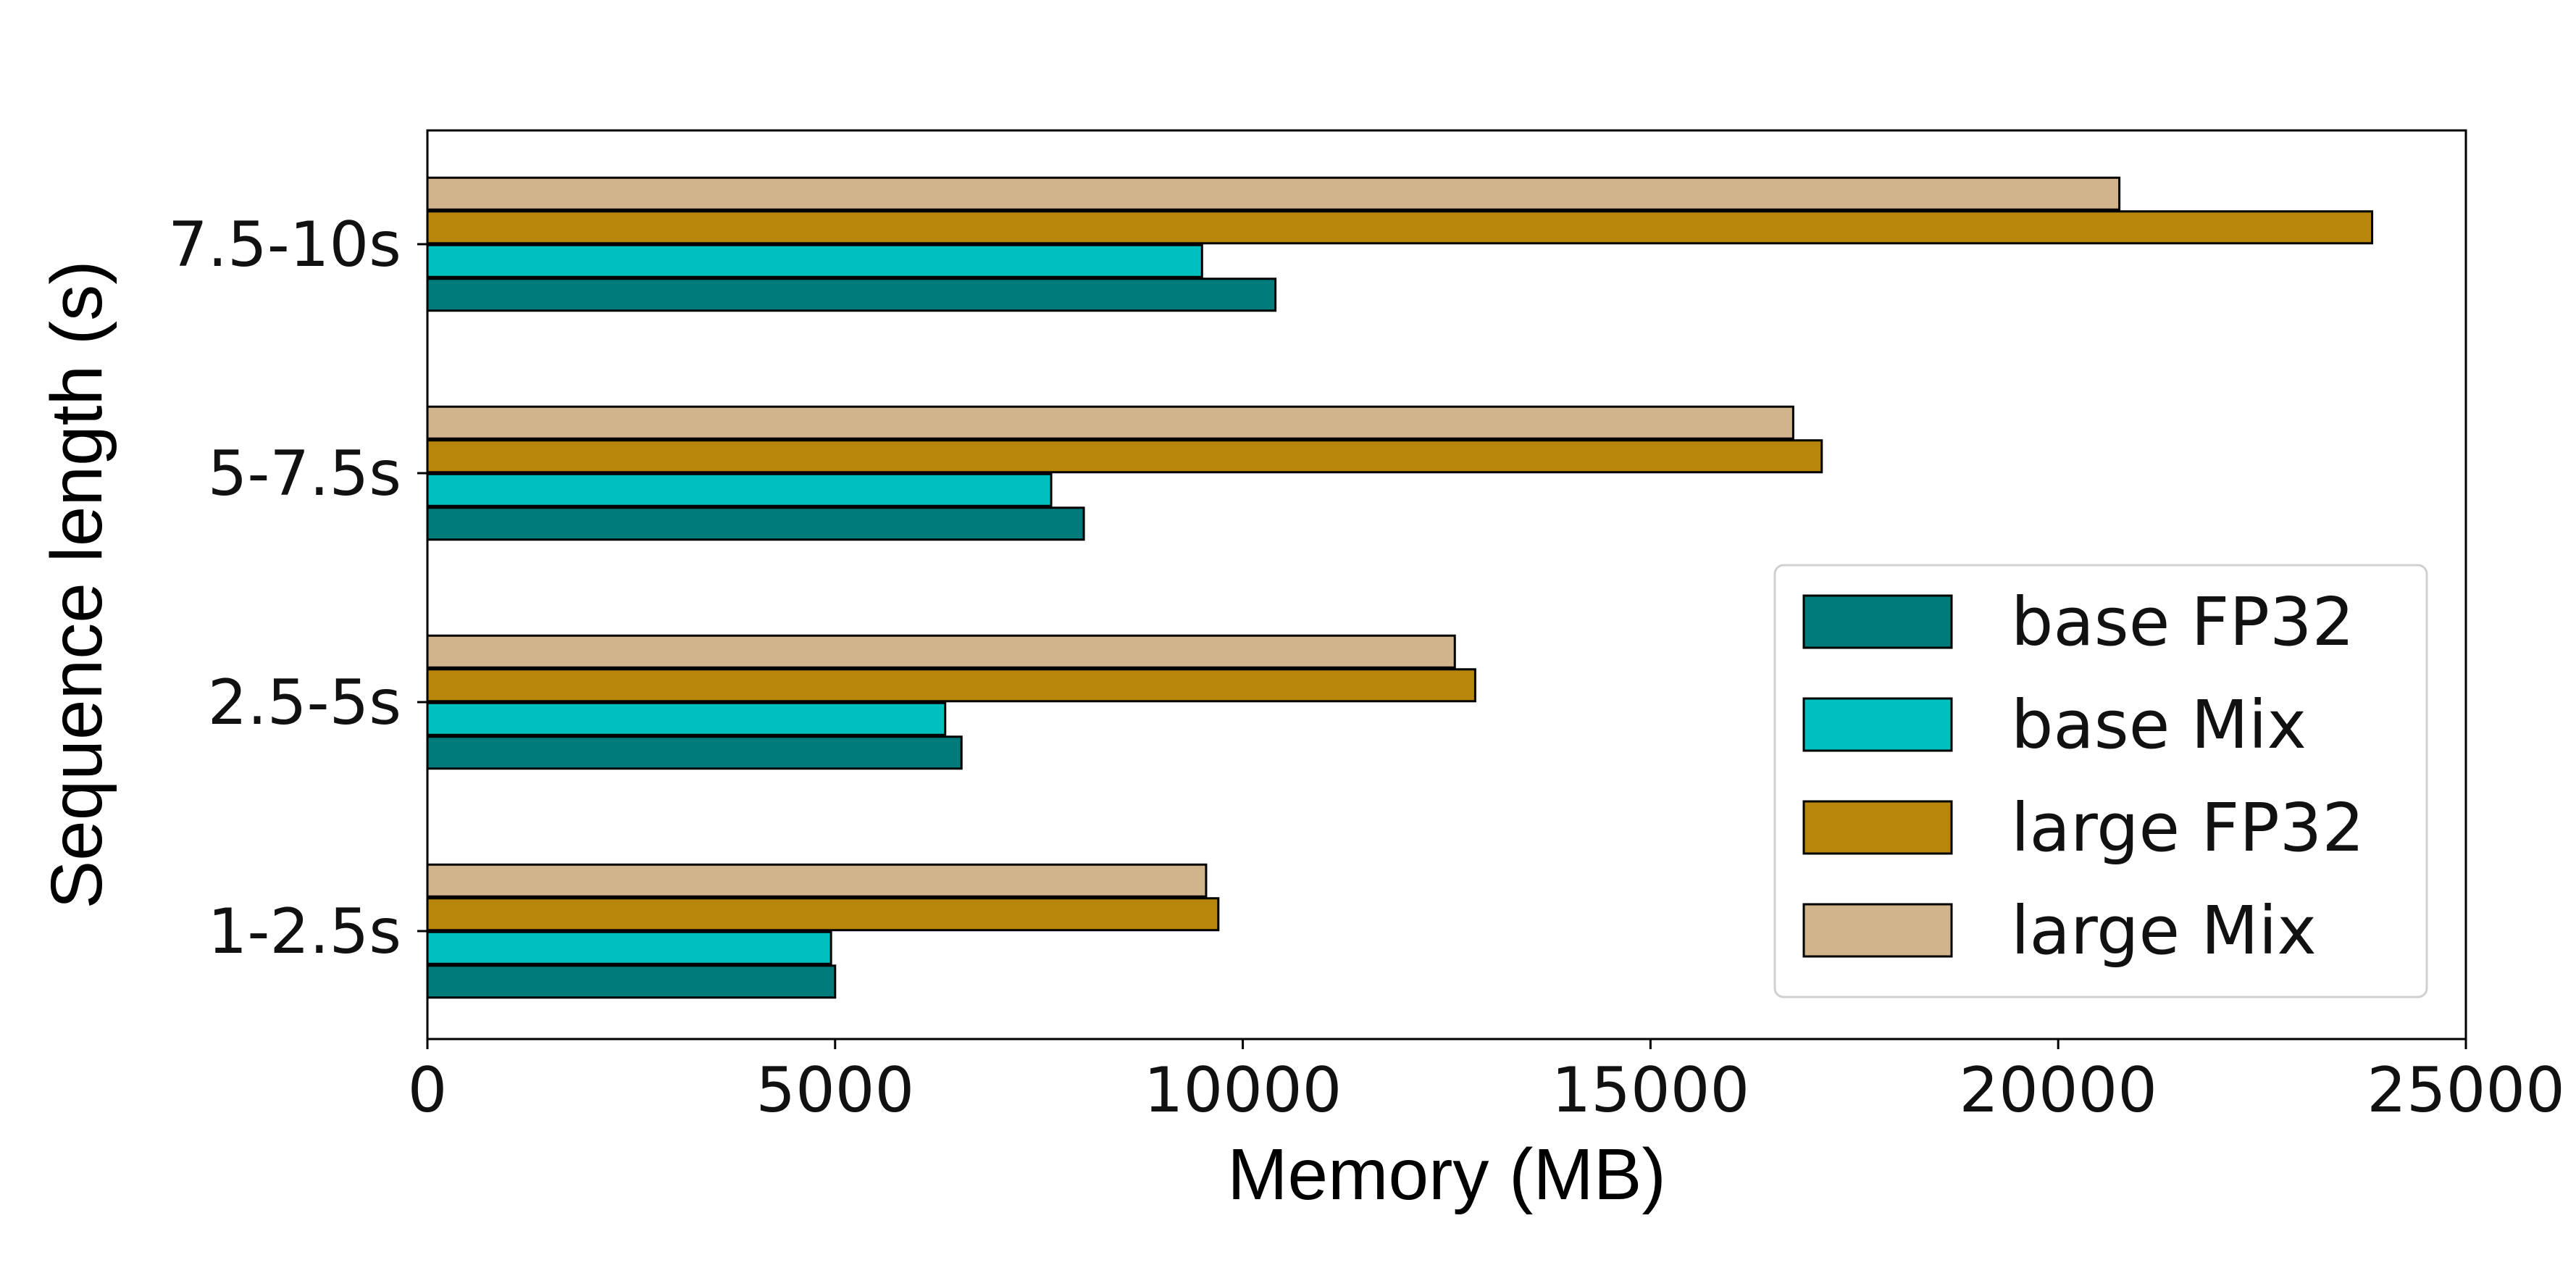  What do you see at coordinates (686, 718) in the screenshot?
I see `bar-base-mix-2-5-5s` at bounding box center [686, 718].